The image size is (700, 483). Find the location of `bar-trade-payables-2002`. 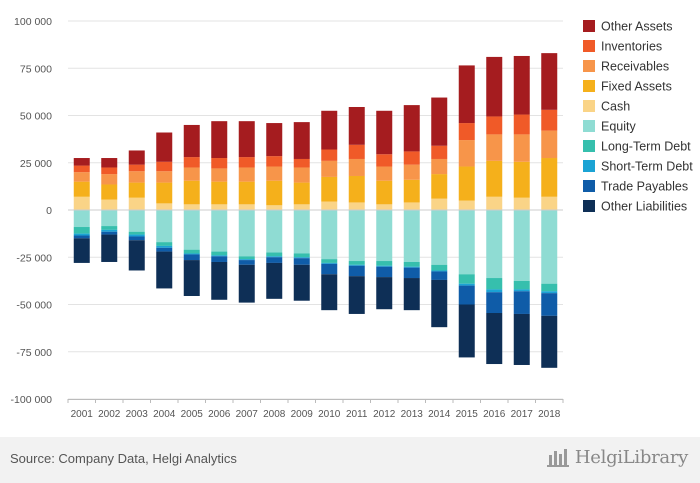

bar-trade-payables-2002 is located at coordinates (109, 233).